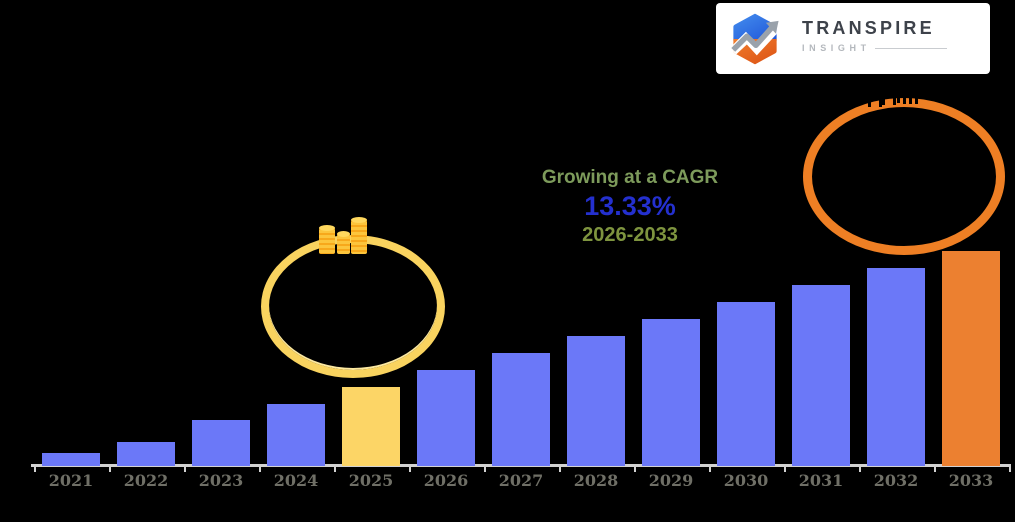 This screenshot has height=522, width=1015. I want to click on bar-2030, so click(746, 384).